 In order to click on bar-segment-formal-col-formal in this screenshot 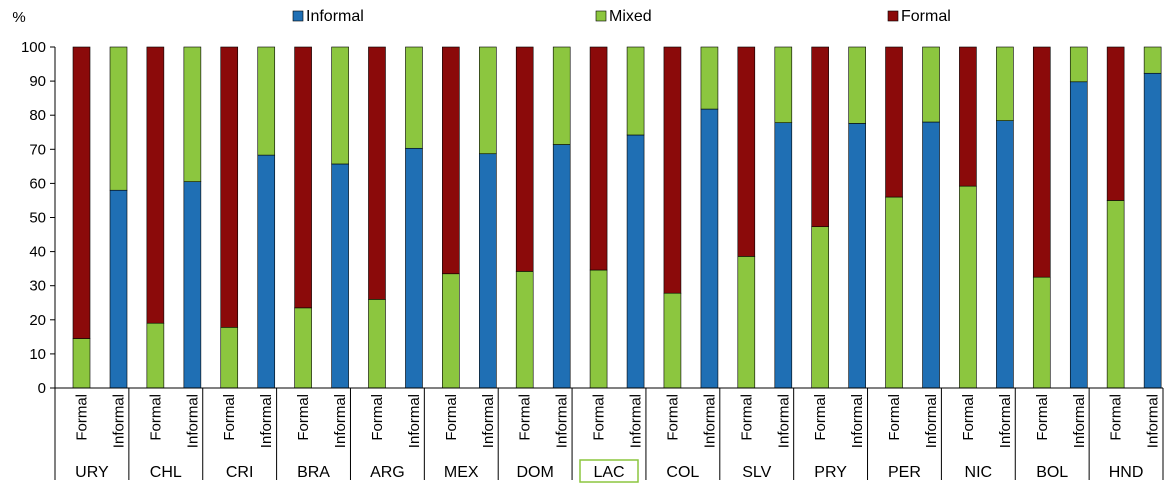, I will do `click(672, 170)`.